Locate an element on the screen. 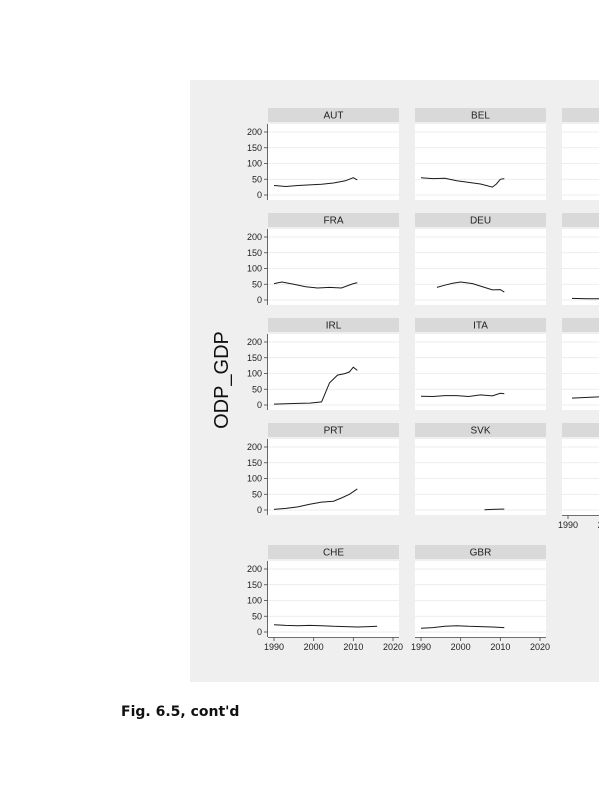  facet-title: SVK is located at coordinates (480, 431).